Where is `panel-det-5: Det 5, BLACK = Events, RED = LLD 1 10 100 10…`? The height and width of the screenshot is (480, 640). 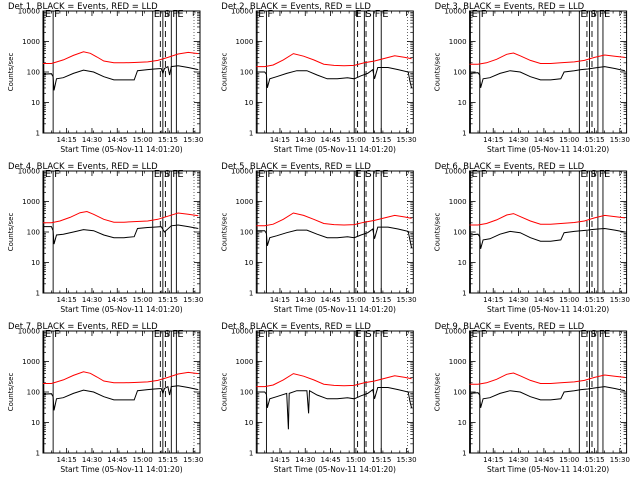 panel-det-5: Det 5, BLACK = Events, RED = LLD 1 10 100 10… is located at coordinates (318, 238).